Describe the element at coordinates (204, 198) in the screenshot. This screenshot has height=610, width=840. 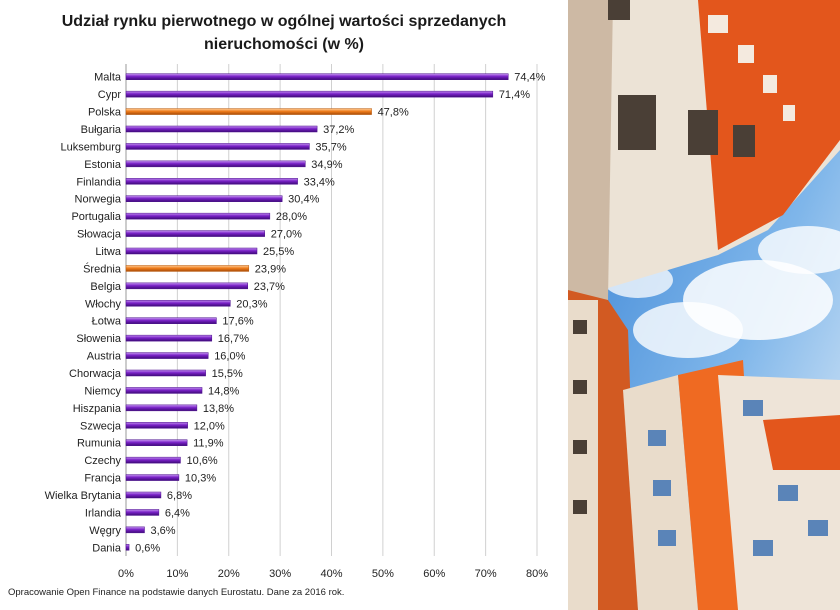
I see `bar-Norwegia` at that location.